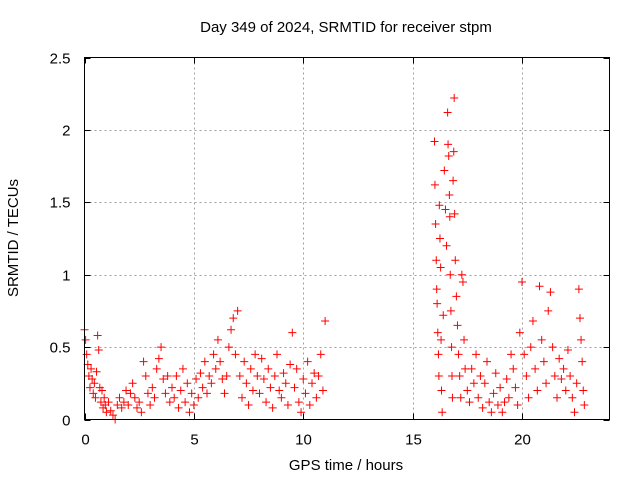  What do you see at coordinates (413, 440) in the screenshot?
I see `x-tick-label: 15` at bounding box center [413, 440].